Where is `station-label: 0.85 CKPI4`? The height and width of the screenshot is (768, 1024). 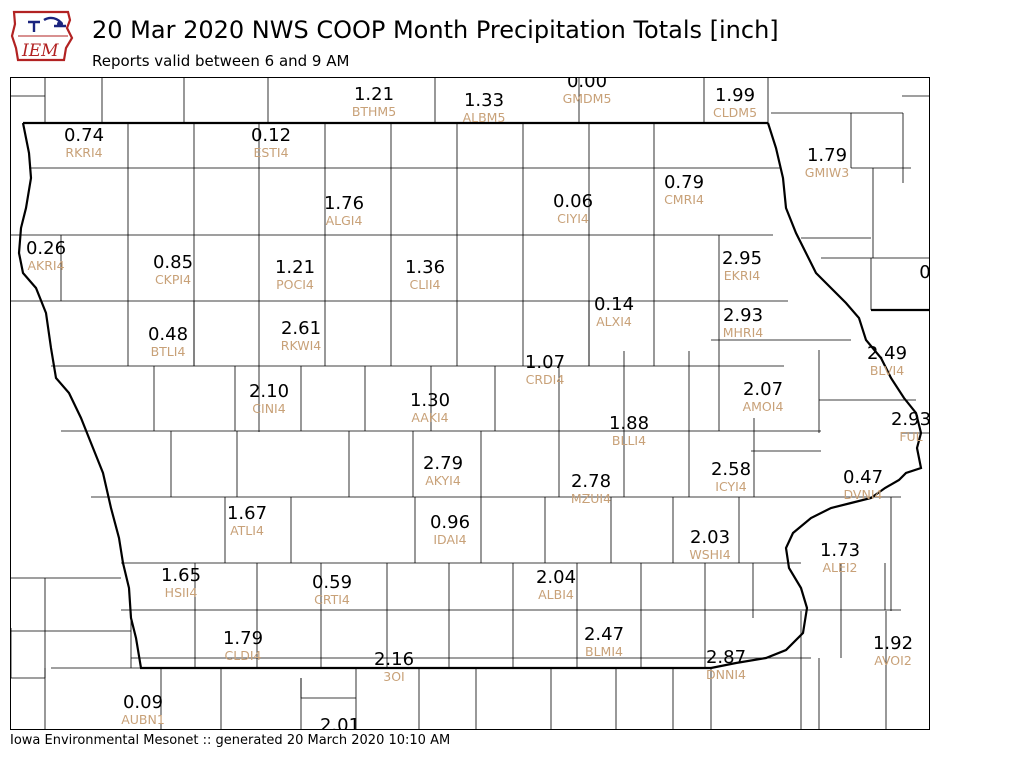 station-label: 0.85 CKPI4 is located at coordinates (173, 269).